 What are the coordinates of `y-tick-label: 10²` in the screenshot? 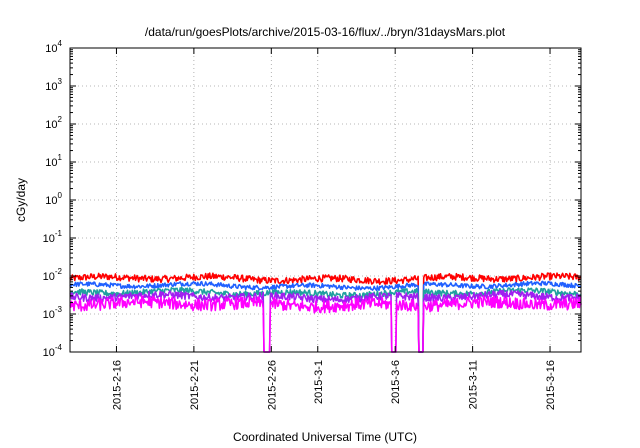 It's located at (53, 123).